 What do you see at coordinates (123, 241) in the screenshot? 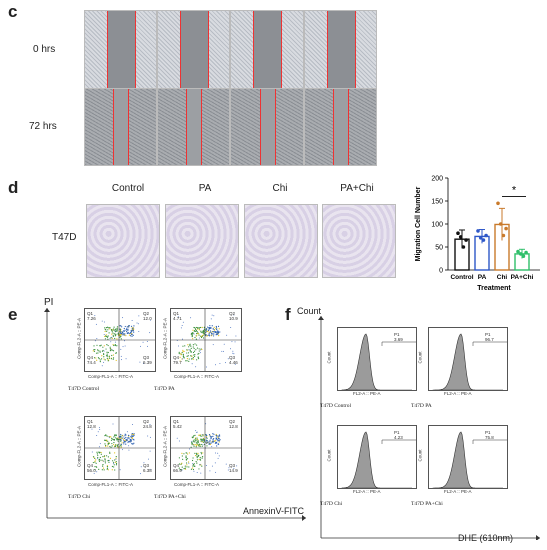
I see `transwell-image-control` at bounding box center [123, 241].